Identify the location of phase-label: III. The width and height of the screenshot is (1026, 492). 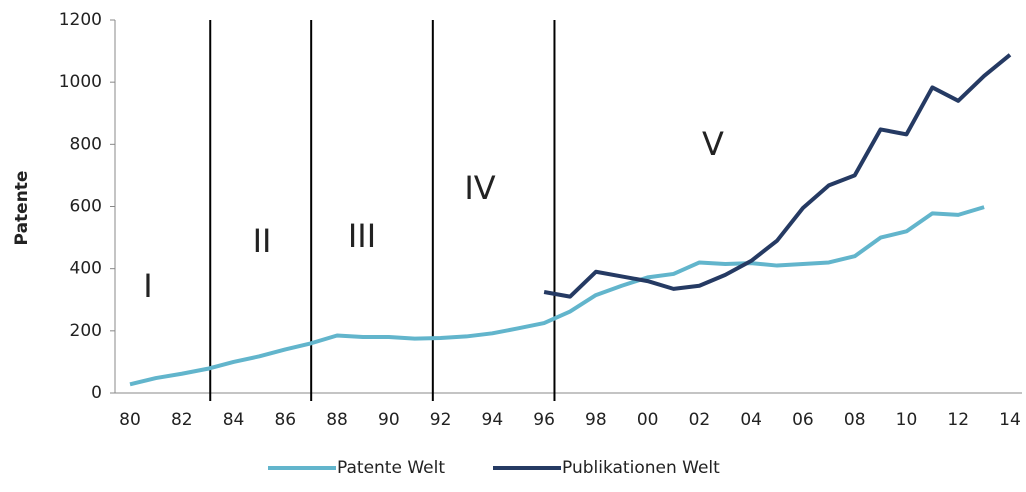
(362, 236).